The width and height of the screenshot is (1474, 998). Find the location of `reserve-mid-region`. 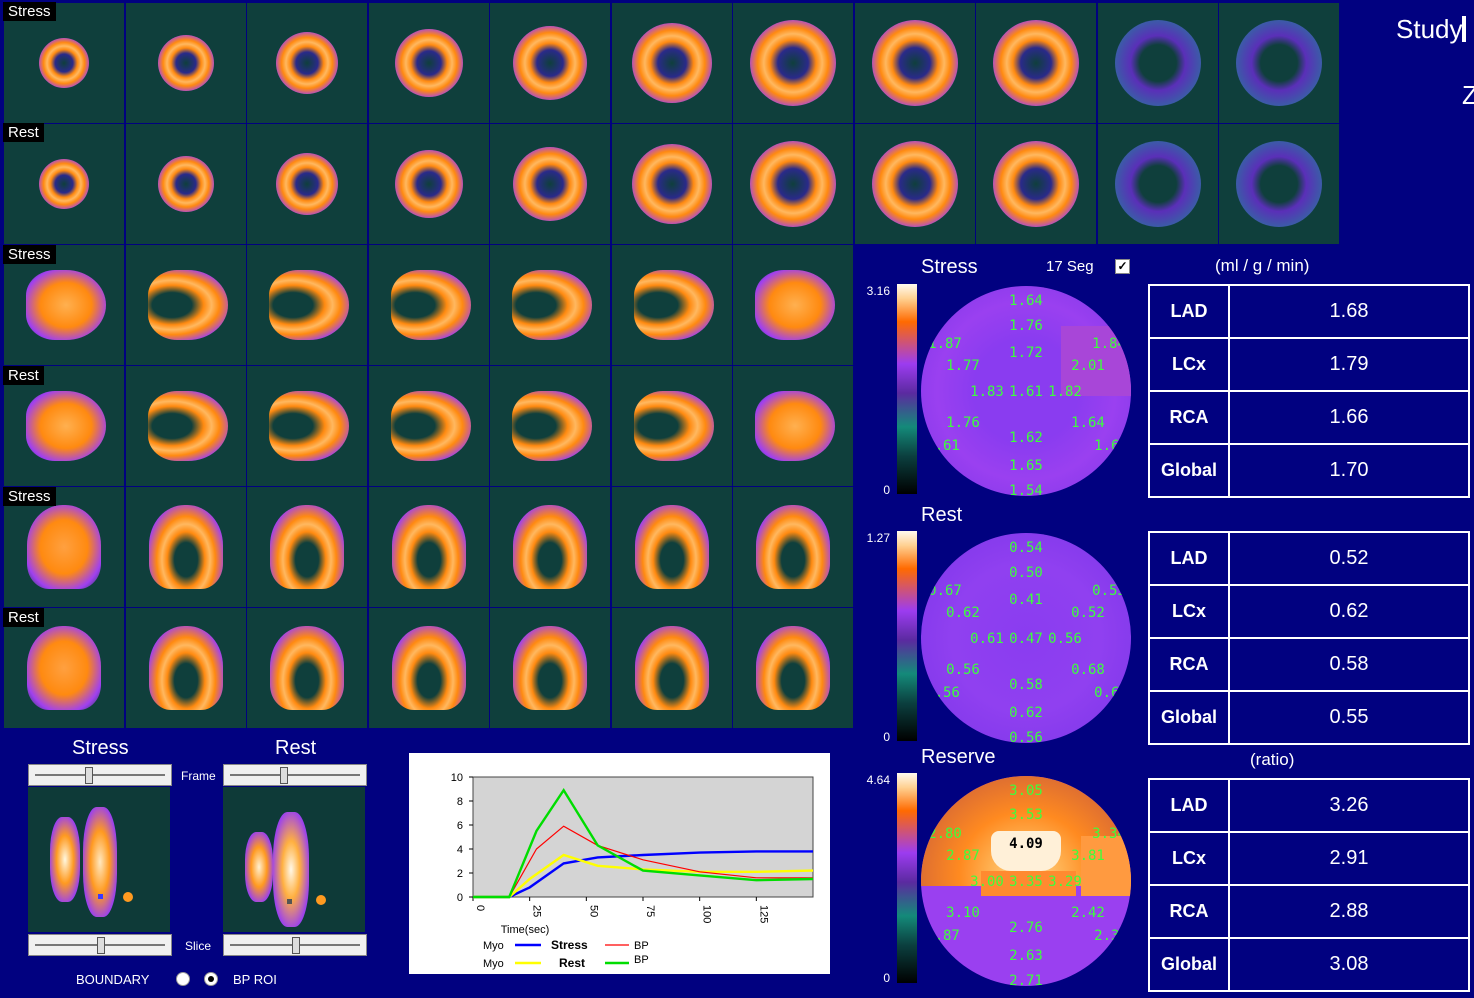

reserve-mid-region is located at coordinates (1028, 883).